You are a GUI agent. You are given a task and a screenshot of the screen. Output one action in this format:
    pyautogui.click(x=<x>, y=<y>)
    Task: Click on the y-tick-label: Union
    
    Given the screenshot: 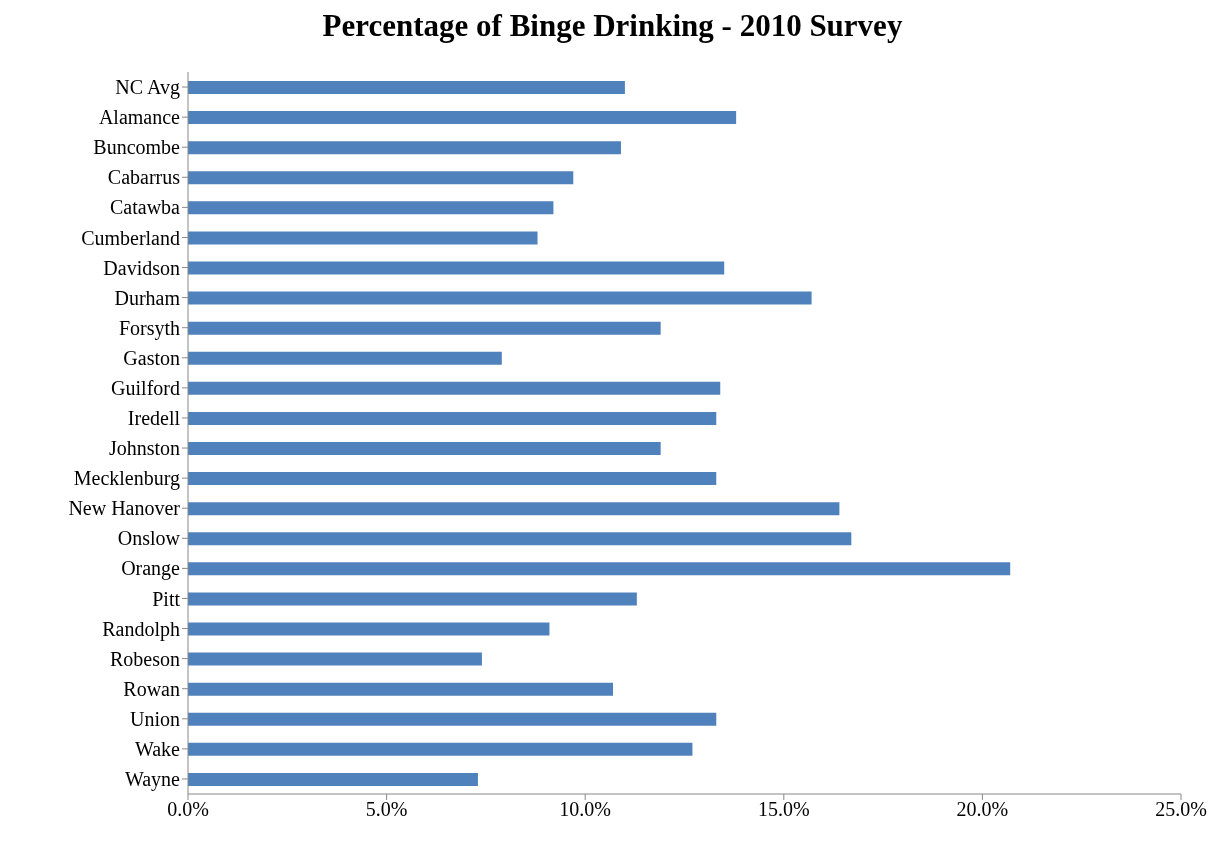 What is the action you would take?
    pyautogui.click(x=155, y=718)
    